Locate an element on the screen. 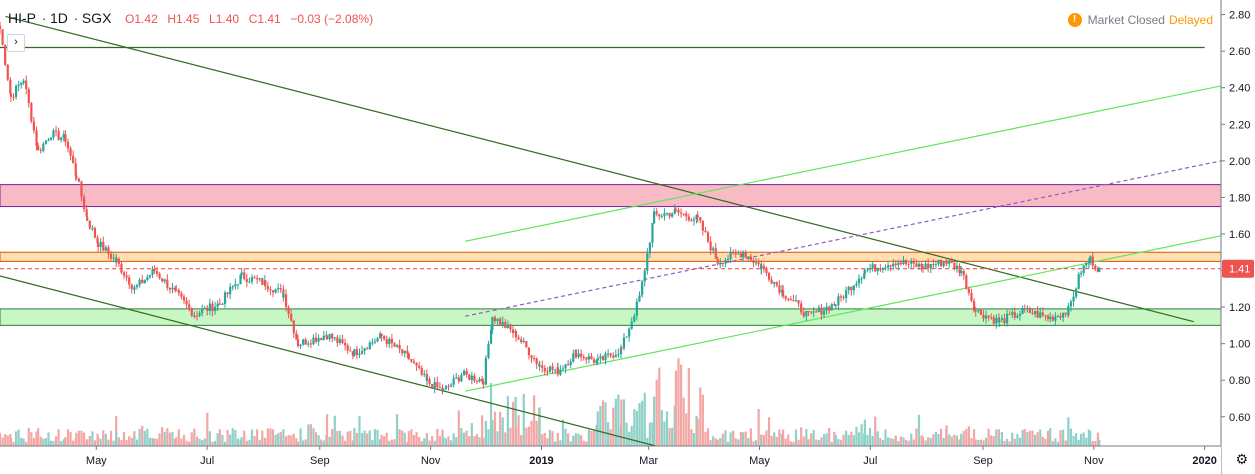 This screenshot has height=474, width=1255. price-axis is located at coordinates (1238, 237).